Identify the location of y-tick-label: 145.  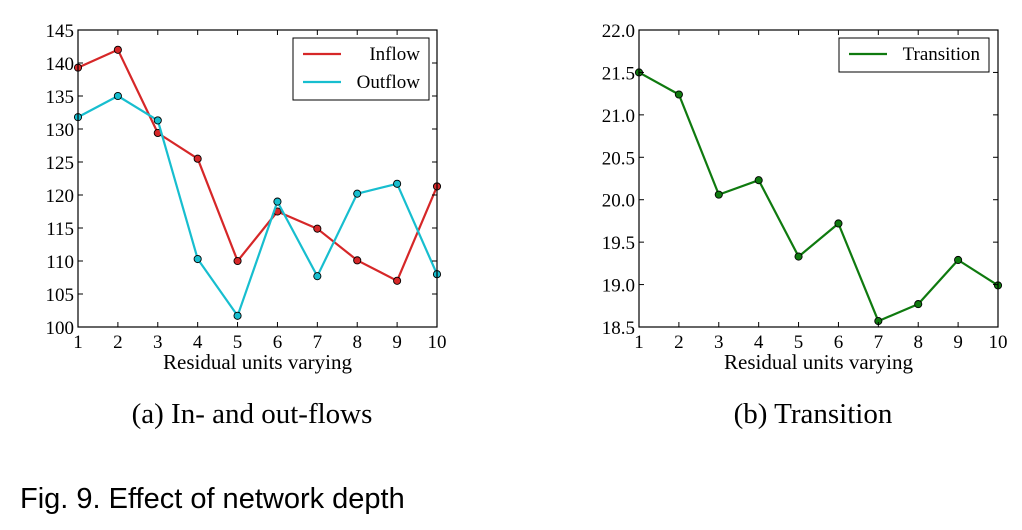
(60, 31).